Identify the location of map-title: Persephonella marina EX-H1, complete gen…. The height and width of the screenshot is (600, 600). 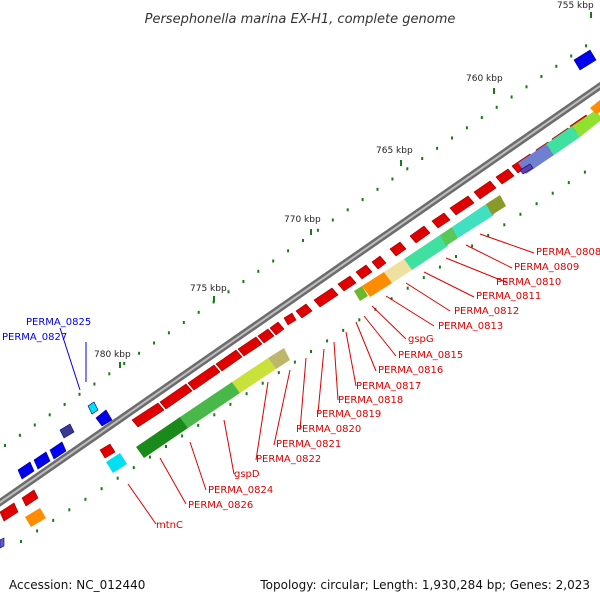
(300, 19).